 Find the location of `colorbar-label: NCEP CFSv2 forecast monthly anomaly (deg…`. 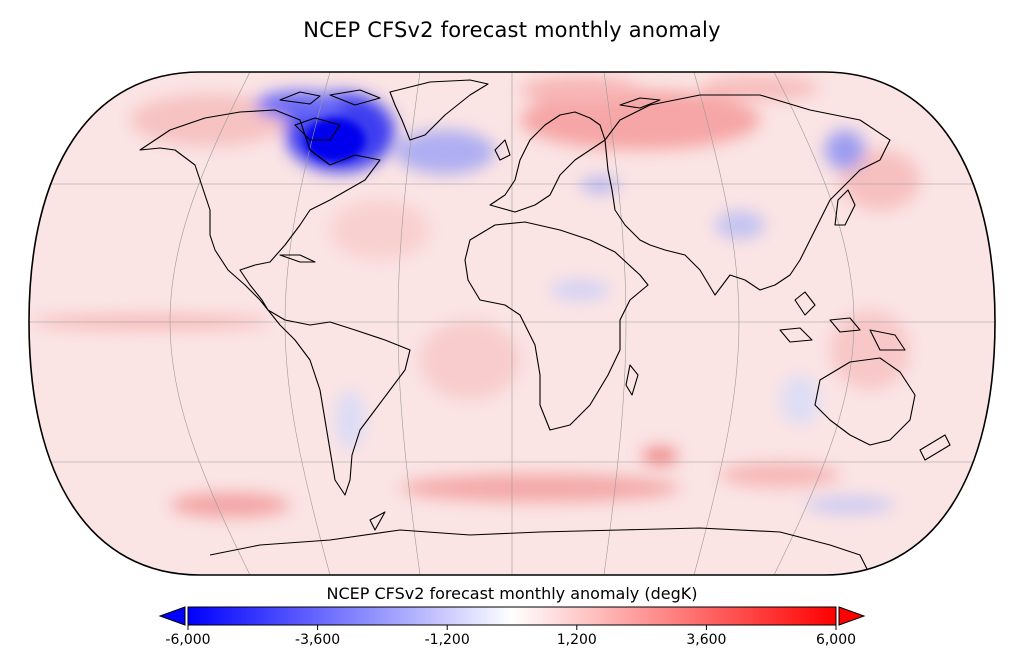

colorbar-label: NCEP CFSv2 forecast monthly anomaly (deg… is located at coordinates (512, 593).